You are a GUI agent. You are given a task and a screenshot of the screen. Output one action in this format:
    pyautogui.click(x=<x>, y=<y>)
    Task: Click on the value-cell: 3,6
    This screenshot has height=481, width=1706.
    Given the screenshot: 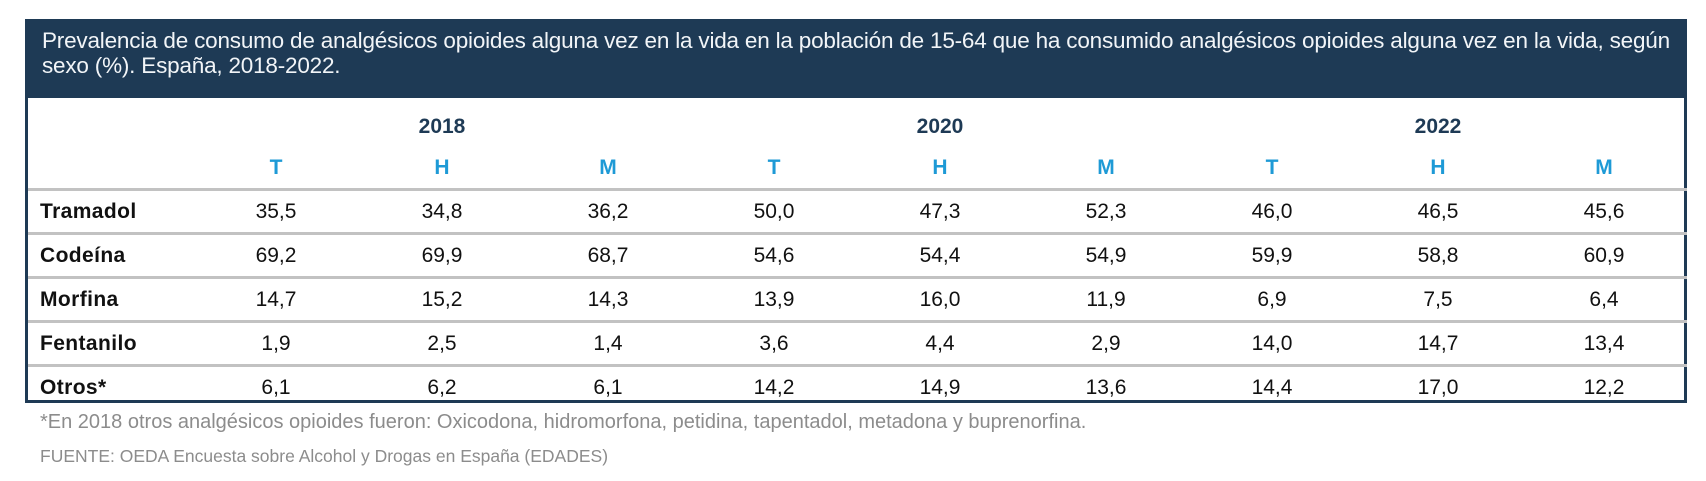 What is the action you would take?
    pyautogui.click(x=774, y=344)
    